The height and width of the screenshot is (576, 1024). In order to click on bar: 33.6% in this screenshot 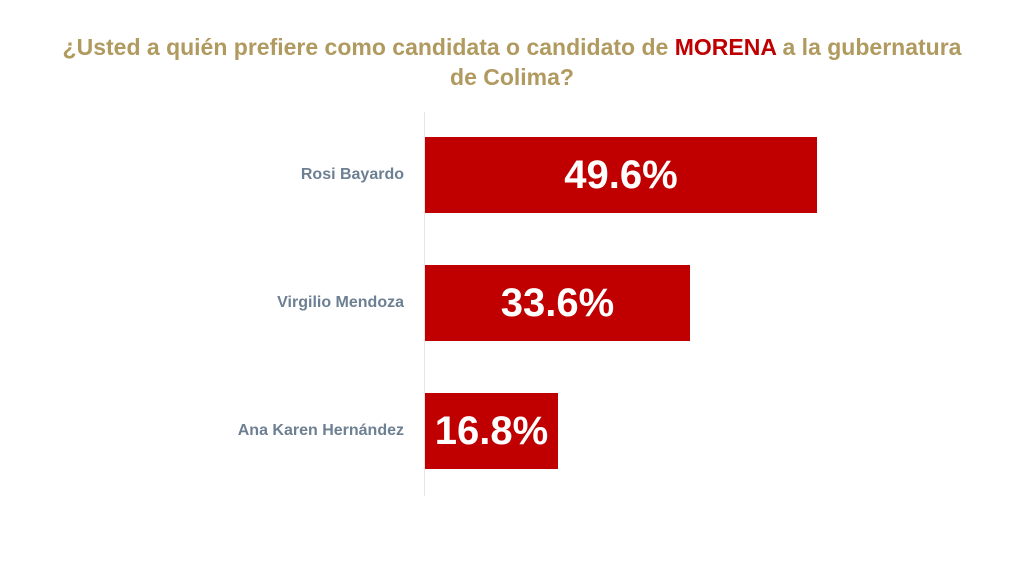, I will do `click(557, 303)`.